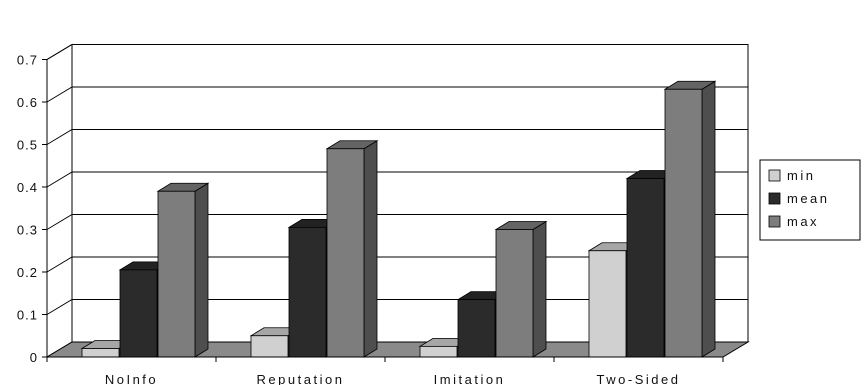 This screenshot has width=865, height=385. I want to click on x-category-label: NoInfo, so click(131, 378).